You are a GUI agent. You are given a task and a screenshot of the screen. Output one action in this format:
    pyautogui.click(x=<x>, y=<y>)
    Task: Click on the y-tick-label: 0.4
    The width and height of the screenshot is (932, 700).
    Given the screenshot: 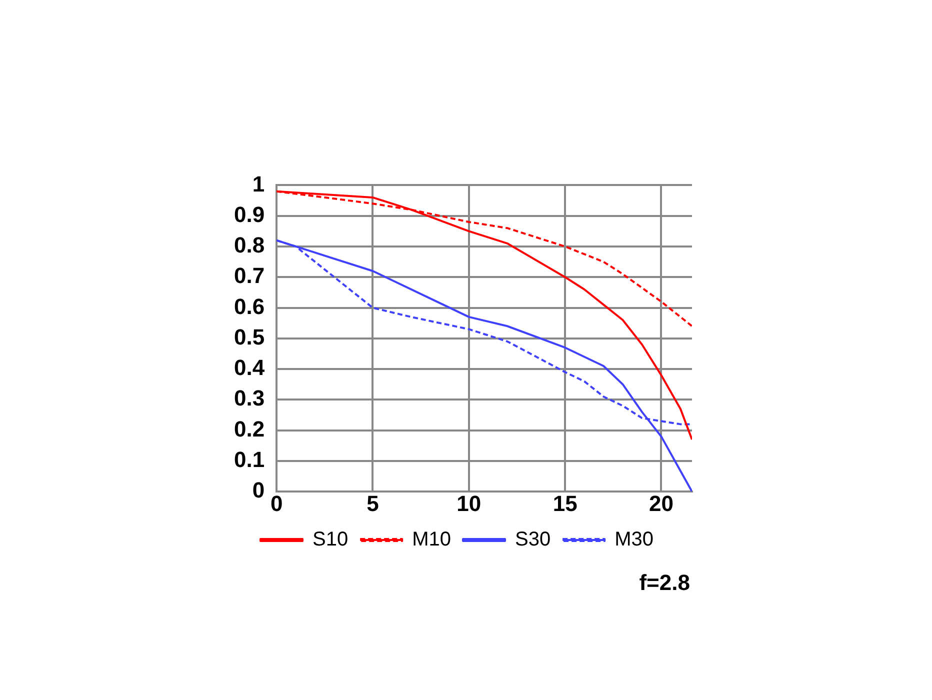 What is the action you would take?
    pyautogui.click(x=250, y=367)
    